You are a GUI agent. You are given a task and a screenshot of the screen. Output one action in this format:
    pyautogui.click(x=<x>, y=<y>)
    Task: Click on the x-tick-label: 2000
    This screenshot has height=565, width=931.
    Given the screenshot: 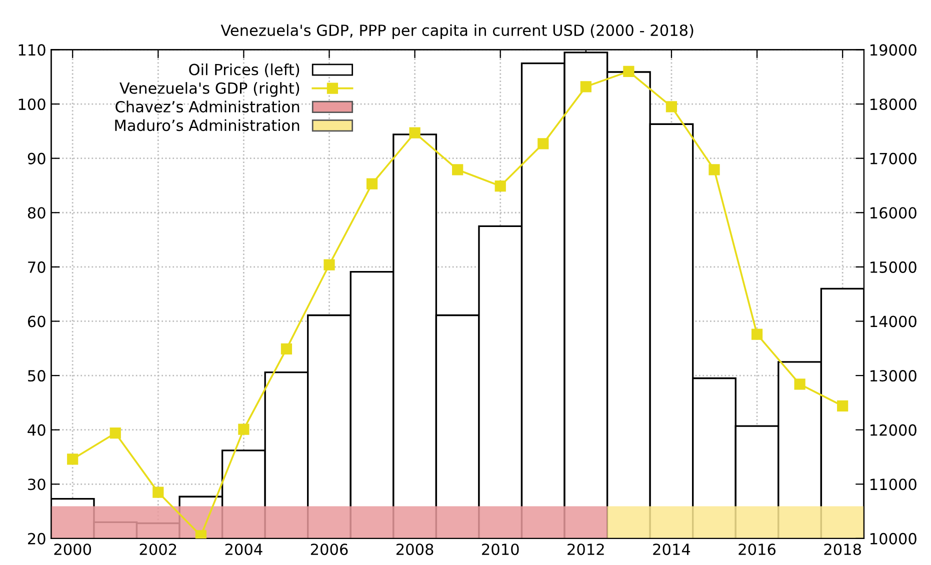 What is the action you would take?
    pyautogui.click(x=73, y=550)
    